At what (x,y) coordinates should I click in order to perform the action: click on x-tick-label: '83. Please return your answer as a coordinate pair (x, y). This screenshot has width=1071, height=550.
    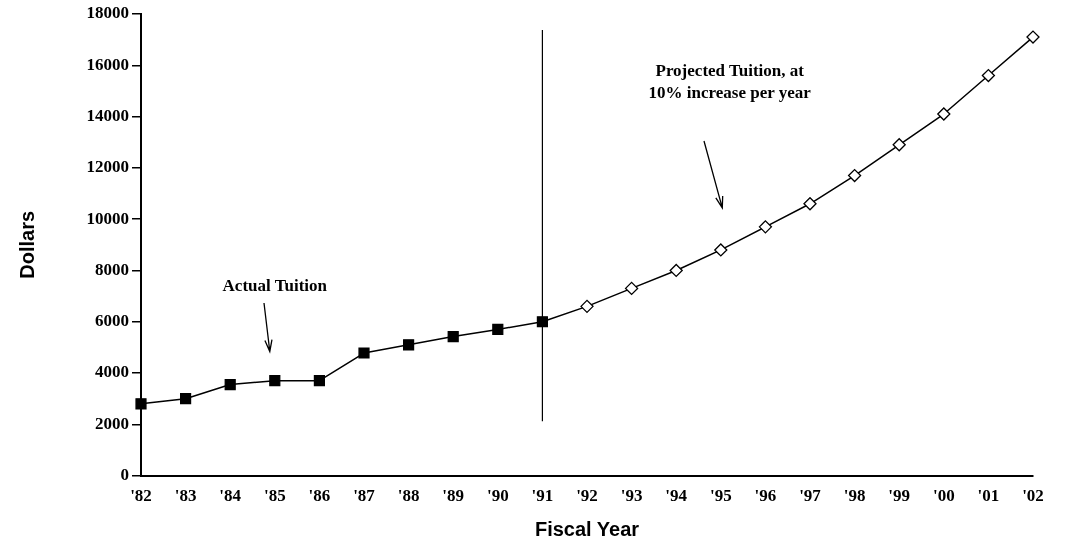
    Looking at the image, I should click on (185, 496).